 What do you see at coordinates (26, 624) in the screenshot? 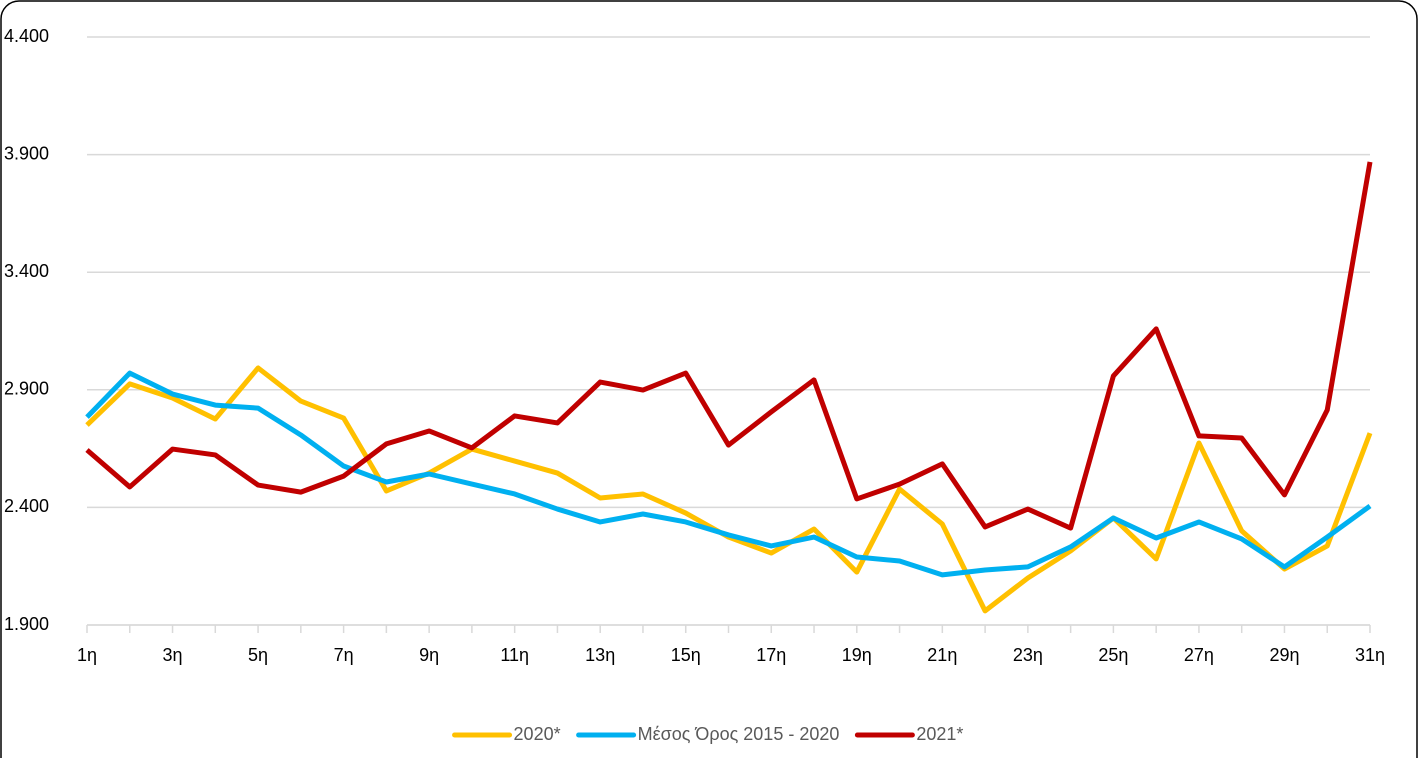
I see `y-tick-label: 1.900` at bounding box center [26, 624].